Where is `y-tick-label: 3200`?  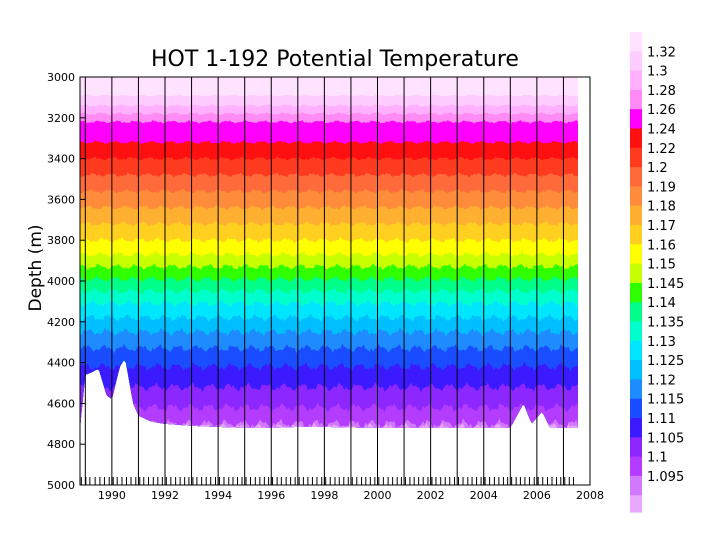 y-tick-label: 3200 is located at coordinates (61, 118).